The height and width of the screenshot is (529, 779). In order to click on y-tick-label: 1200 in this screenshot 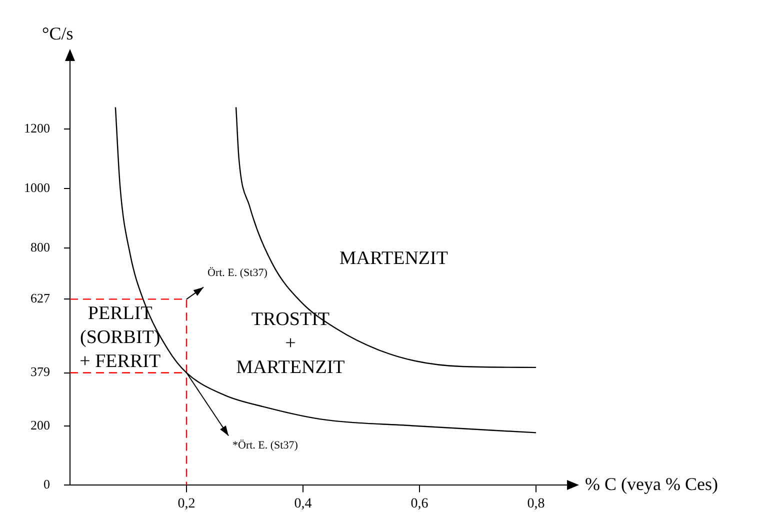, I will do `click(37, 128)`.